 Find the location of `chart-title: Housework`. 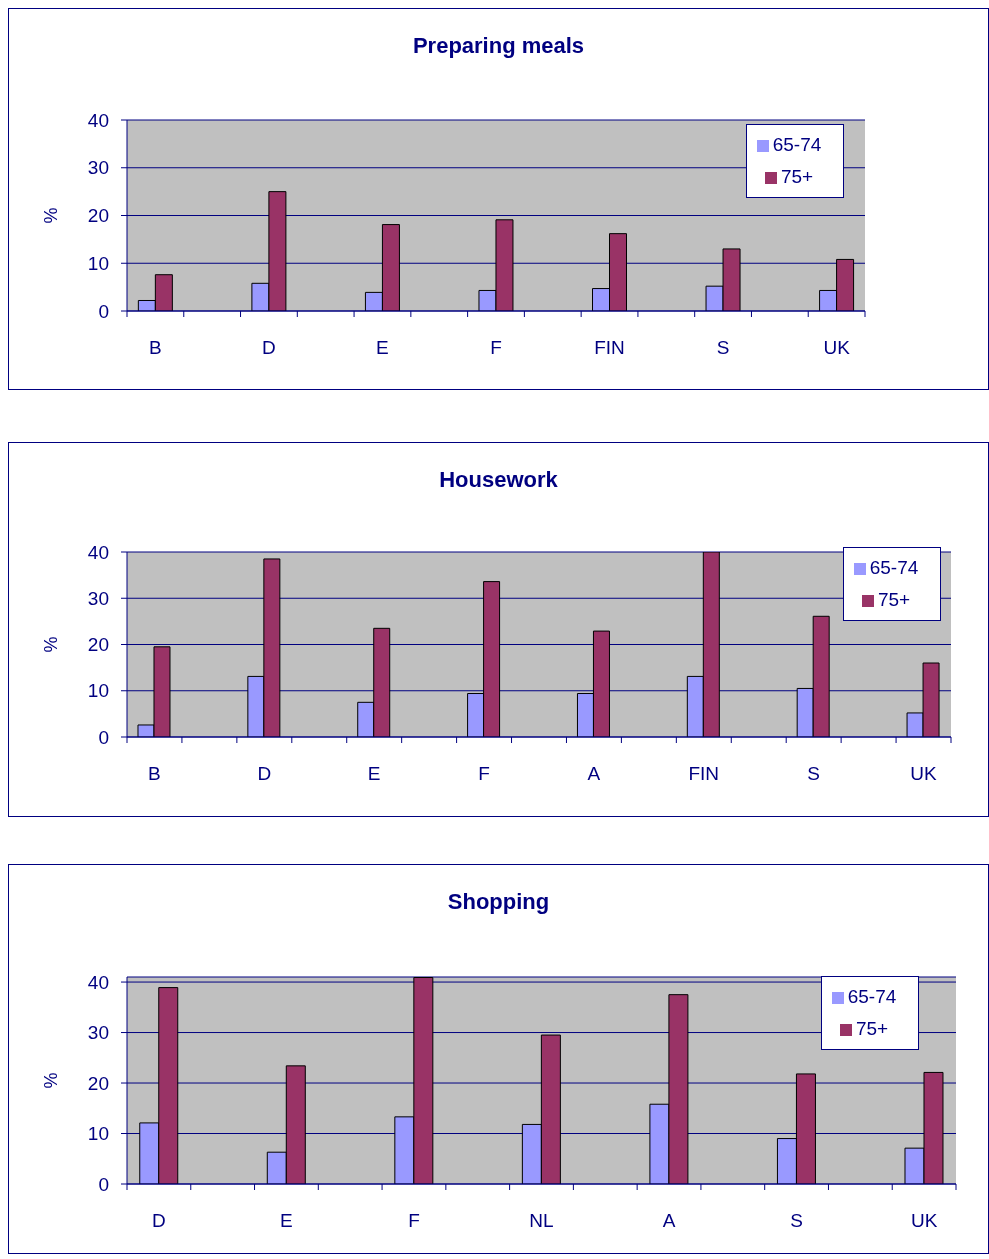

chart-title: Housework is located at coordinates (498, 480).